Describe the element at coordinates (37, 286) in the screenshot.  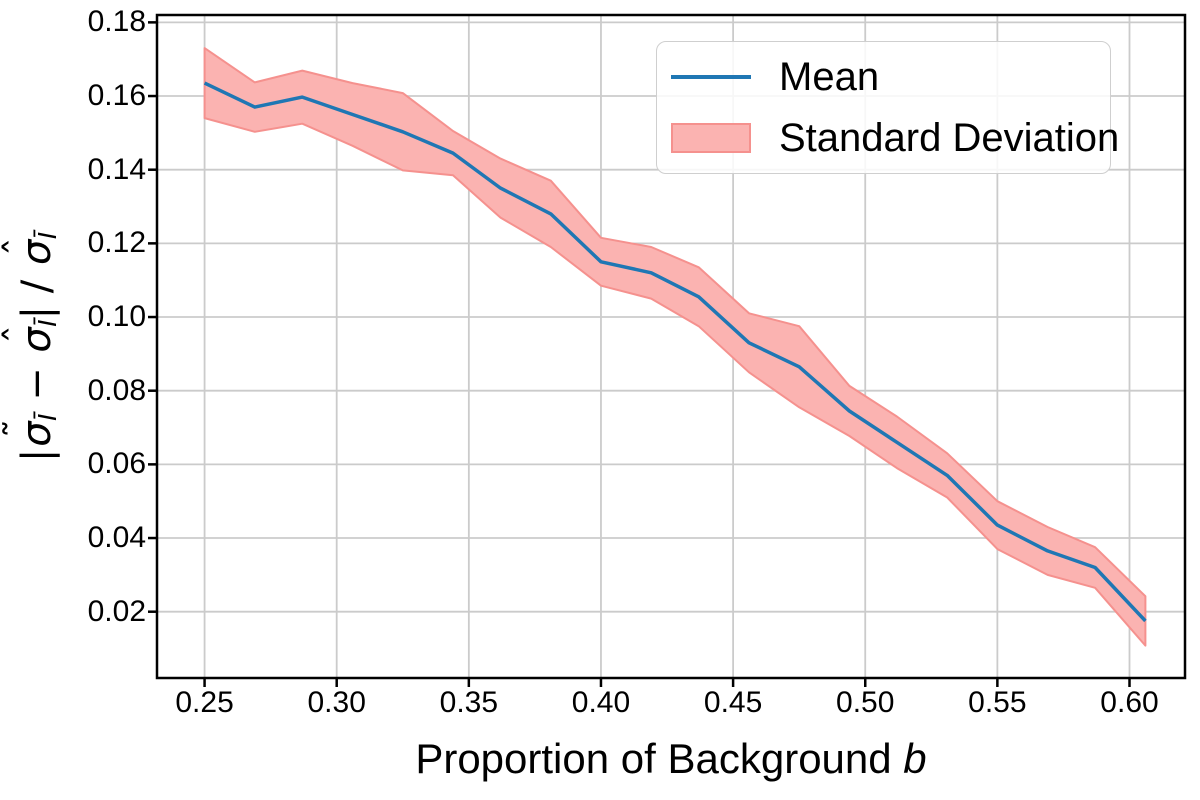
I see `ylabel-slash: /` at that location.